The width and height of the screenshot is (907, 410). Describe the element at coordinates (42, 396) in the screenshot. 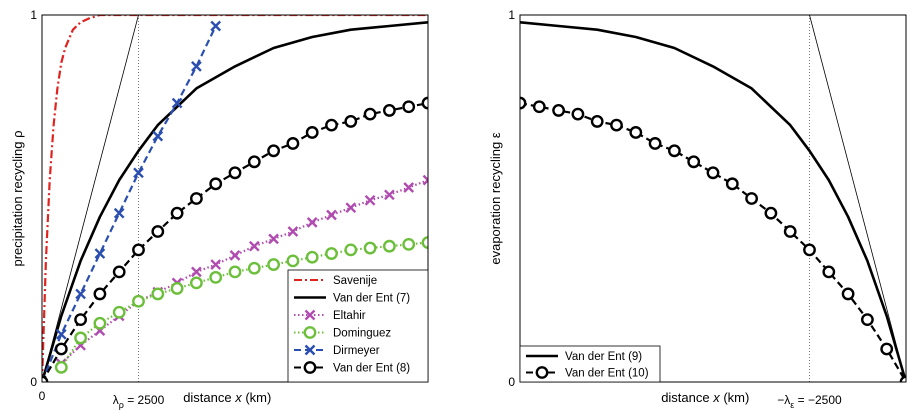

I see `x-tick-label: 0` at that location.